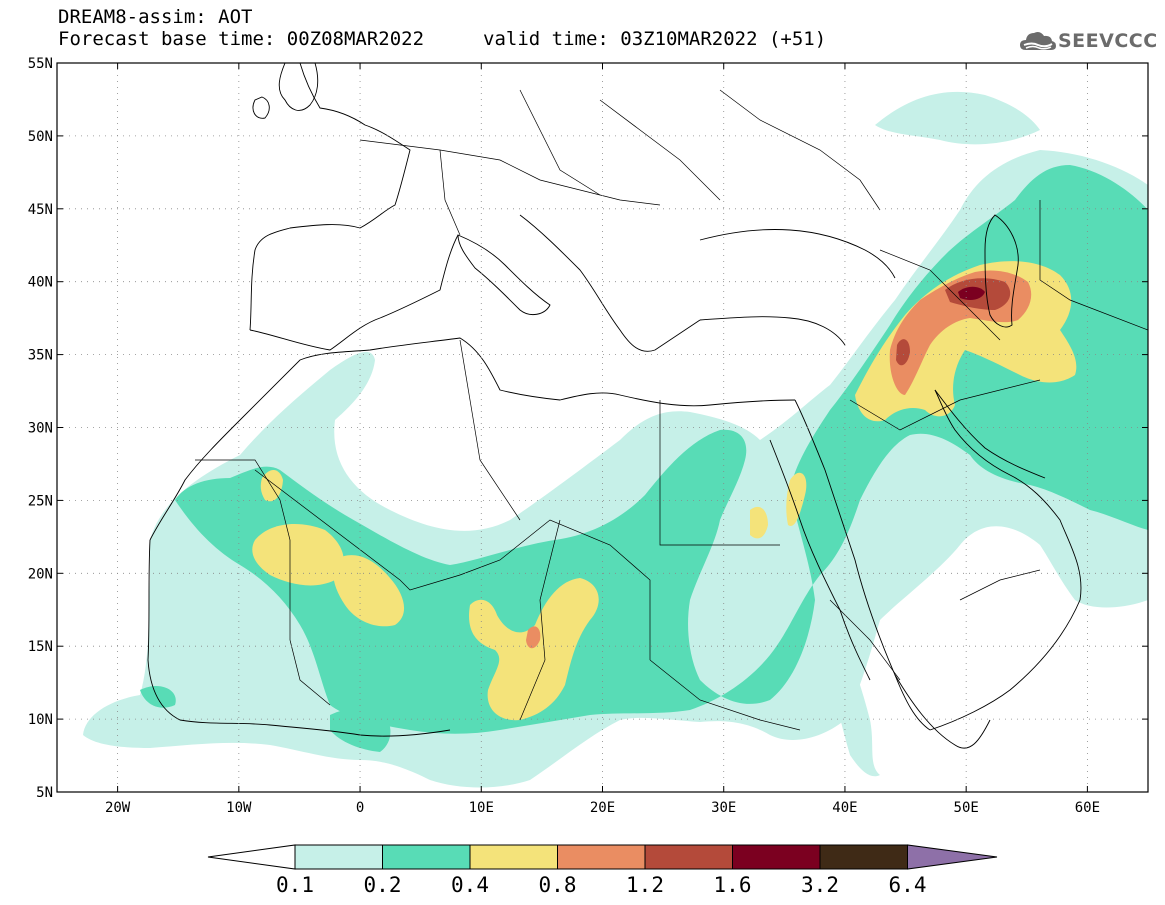 The width and height of the screenshot is (1165, 905). What do you see at coordinates (44, 793) in the screenshot?
I see `lat-tick-label: 5N` at bounding box center [44, 793].